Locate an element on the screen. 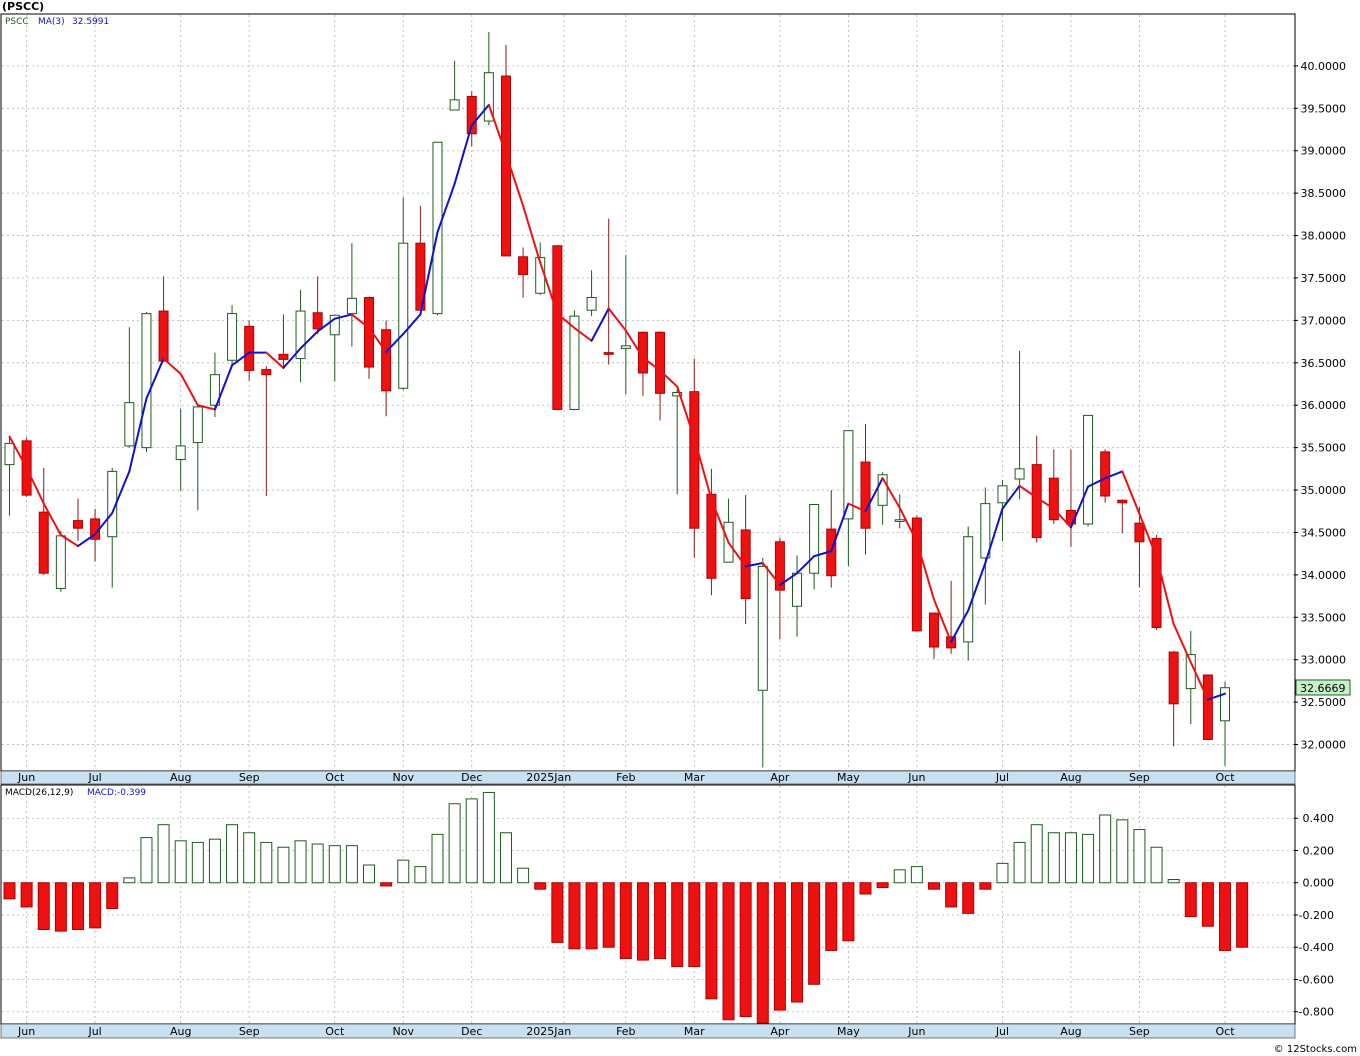 The height and width of the screenshot is (1056, 1360). macd-tick-label: -0.600 is located at coordinates (1316, 979).